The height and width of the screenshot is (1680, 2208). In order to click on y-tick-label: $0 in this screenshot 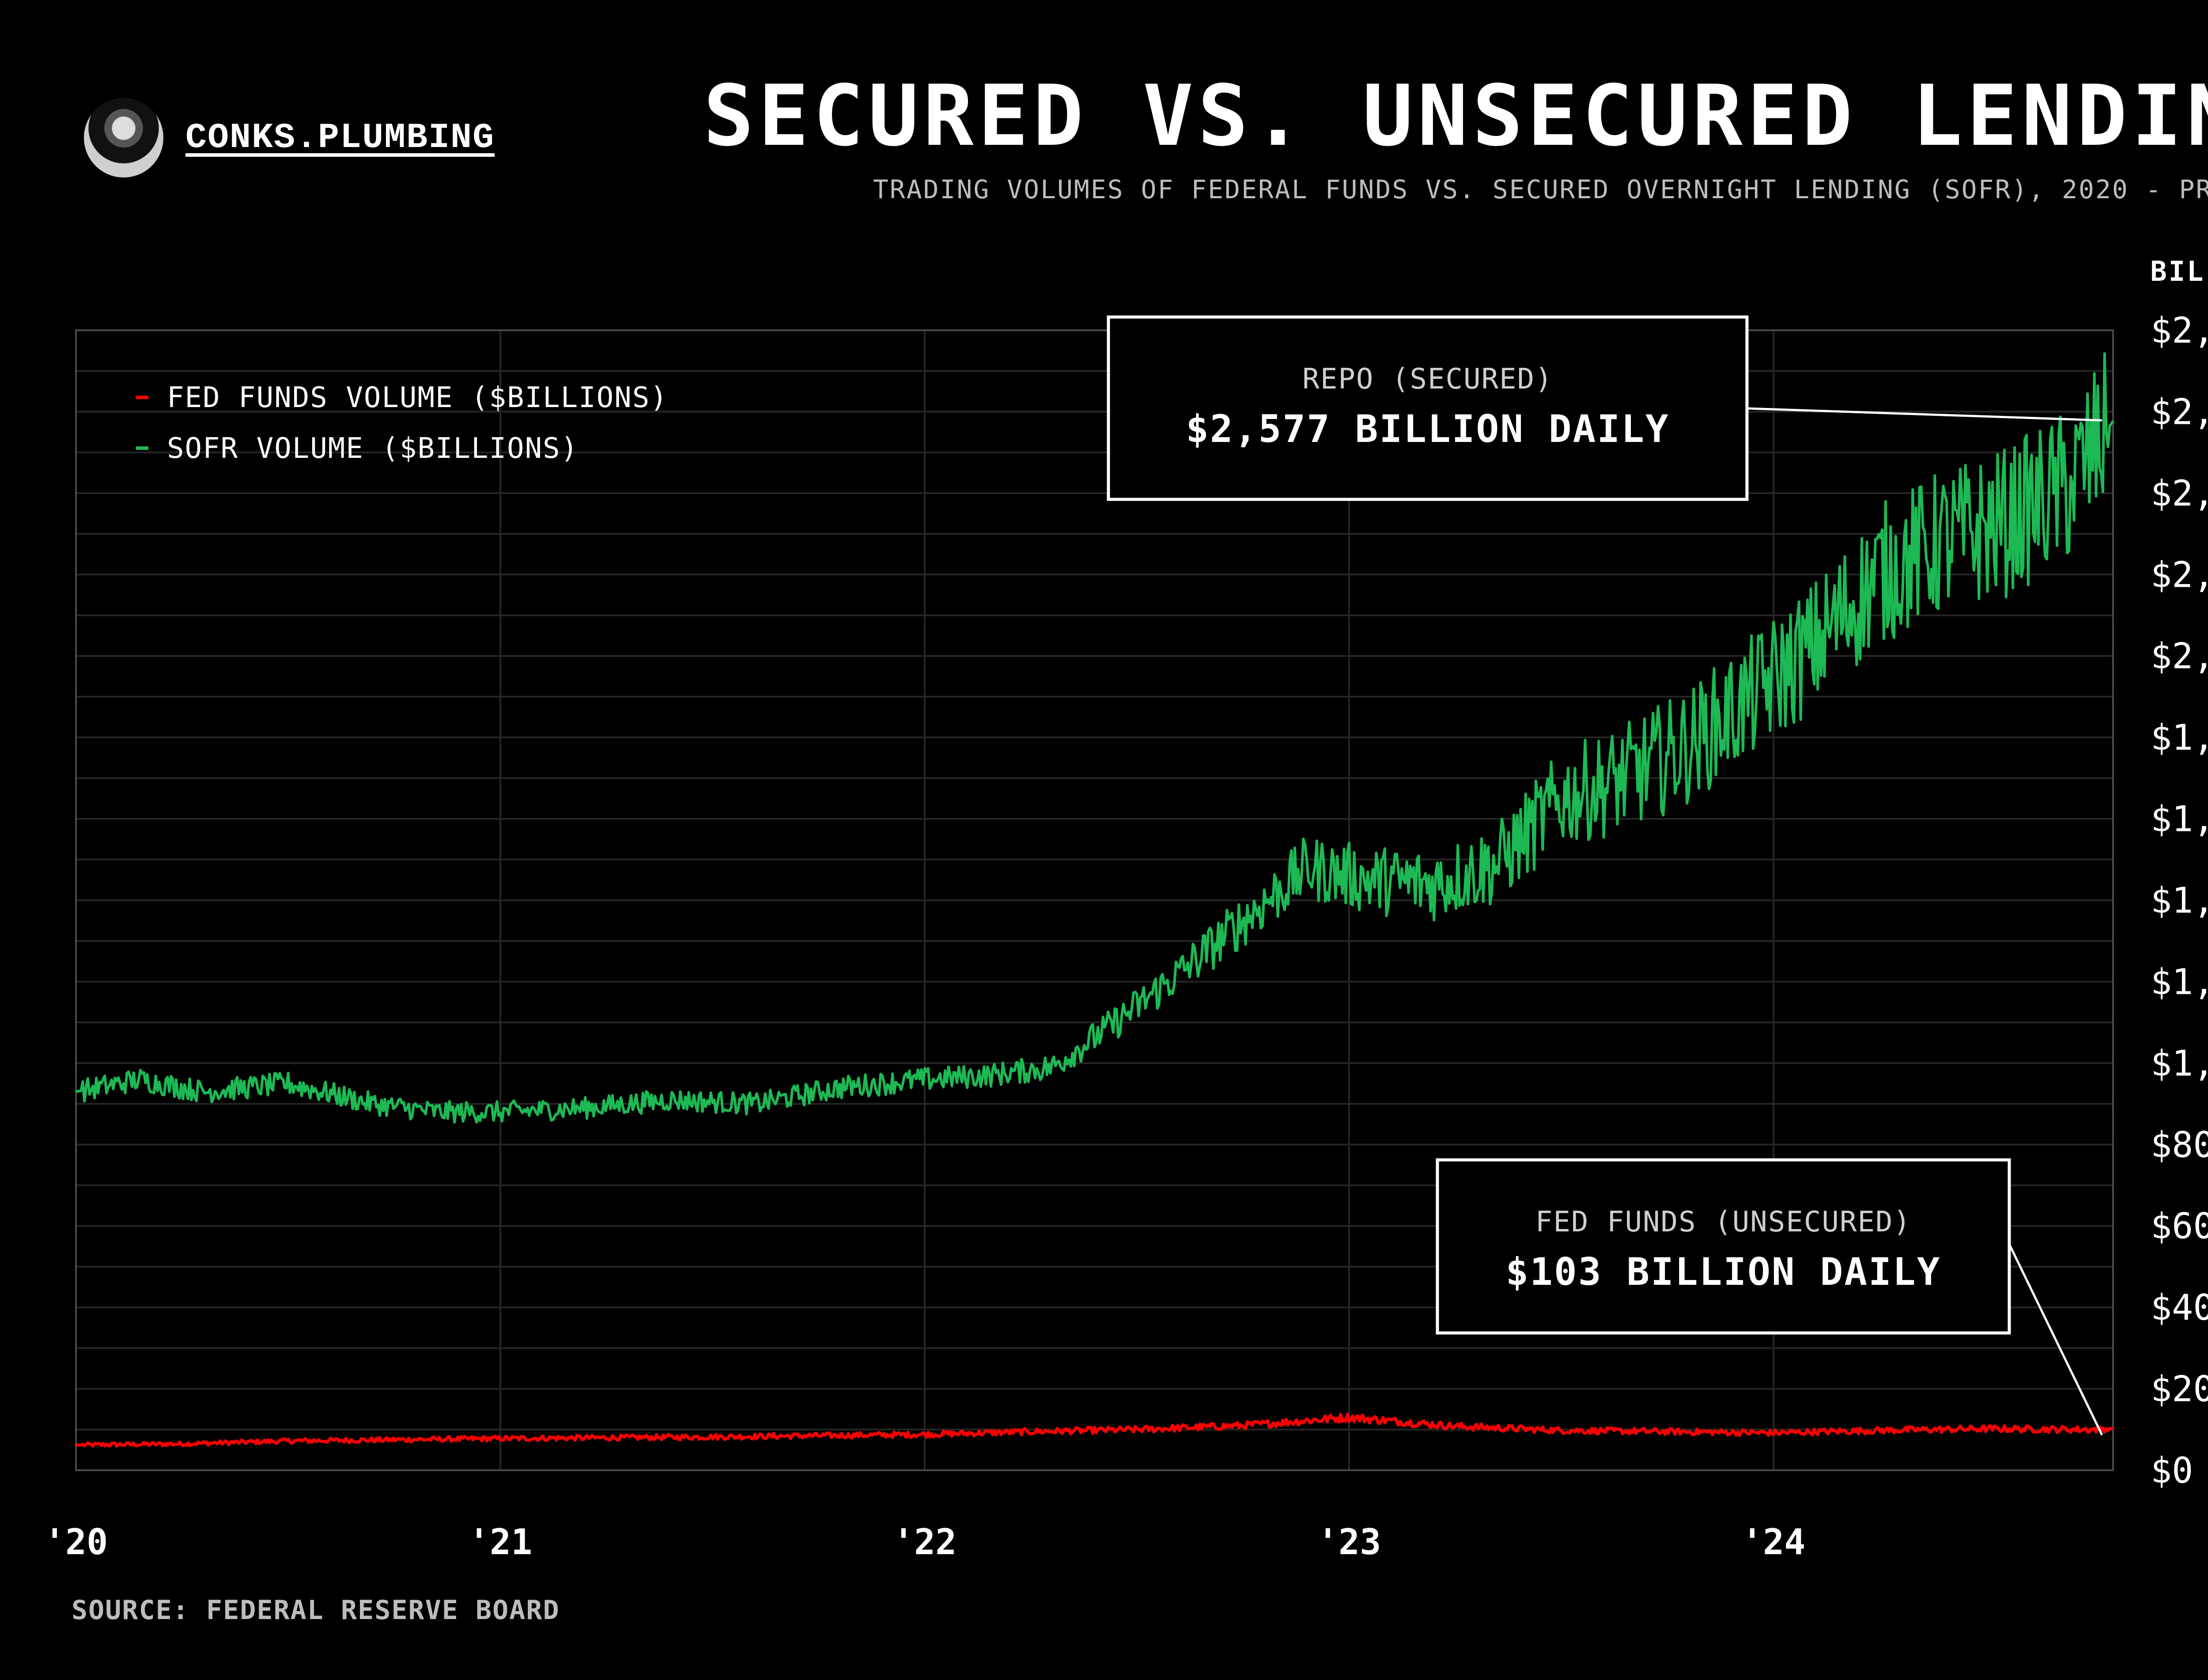, I will do `click(2172, 1470)`.